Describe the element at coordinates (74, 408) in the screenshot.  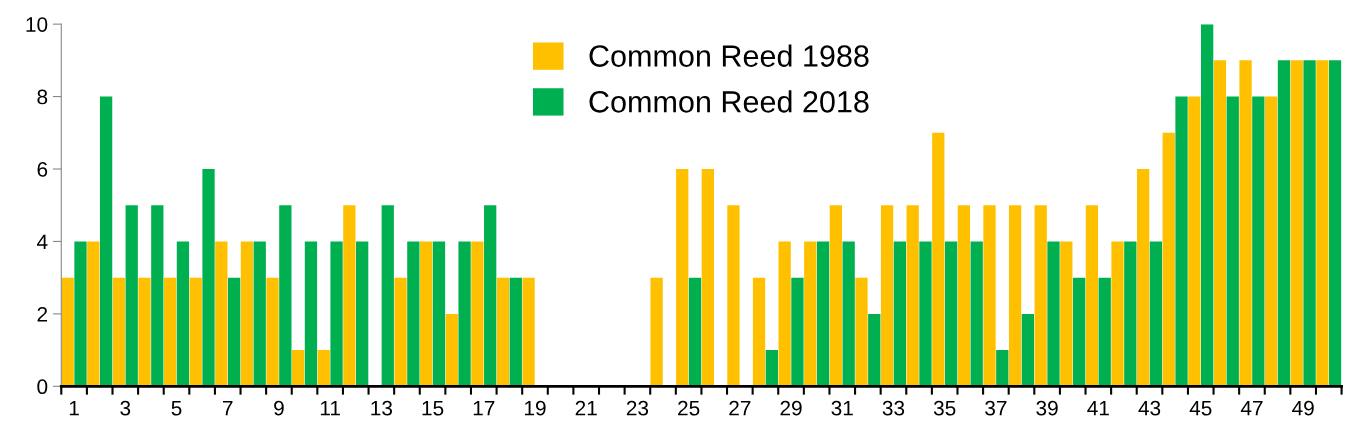
I see `x-tick-label: 1` at that location.